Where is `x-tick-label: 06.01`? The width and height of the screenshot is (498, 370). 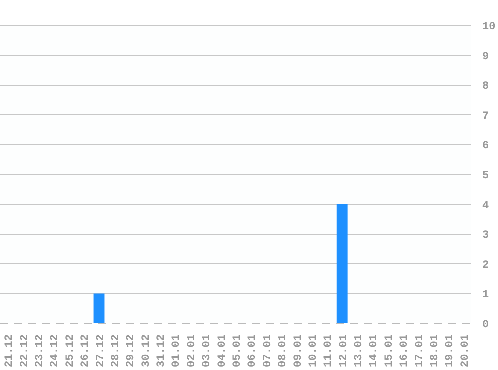
x-tick-label: 06.01 is located at coordinates (253, 351).